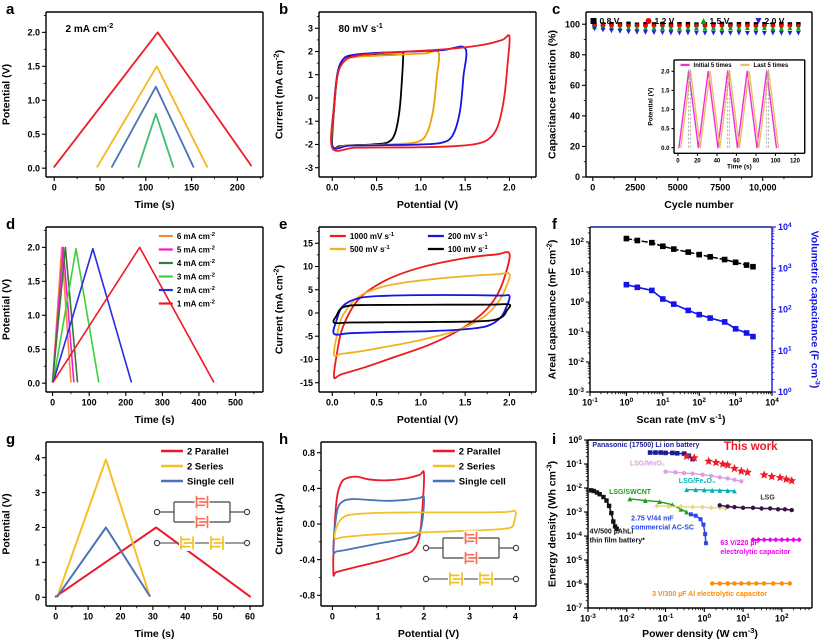 Image resolution: width=820 pixels, height=644 pixels. What do you see at coordinates (7, 523) in the screenshot?
I see `y-axis-label: Potential (V)` at bounding box center [7, 523].